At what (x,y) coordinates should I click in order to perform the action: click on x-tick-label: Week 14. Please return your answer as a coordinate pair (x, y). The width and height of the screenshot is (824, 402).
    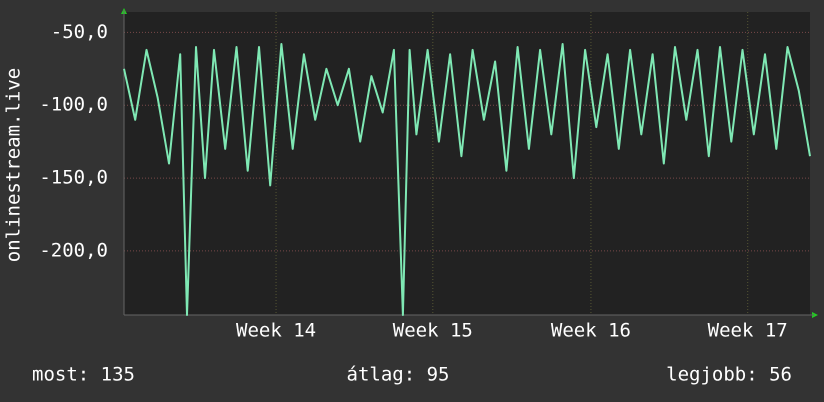
    Looking at the image, I should click on (276, 331).